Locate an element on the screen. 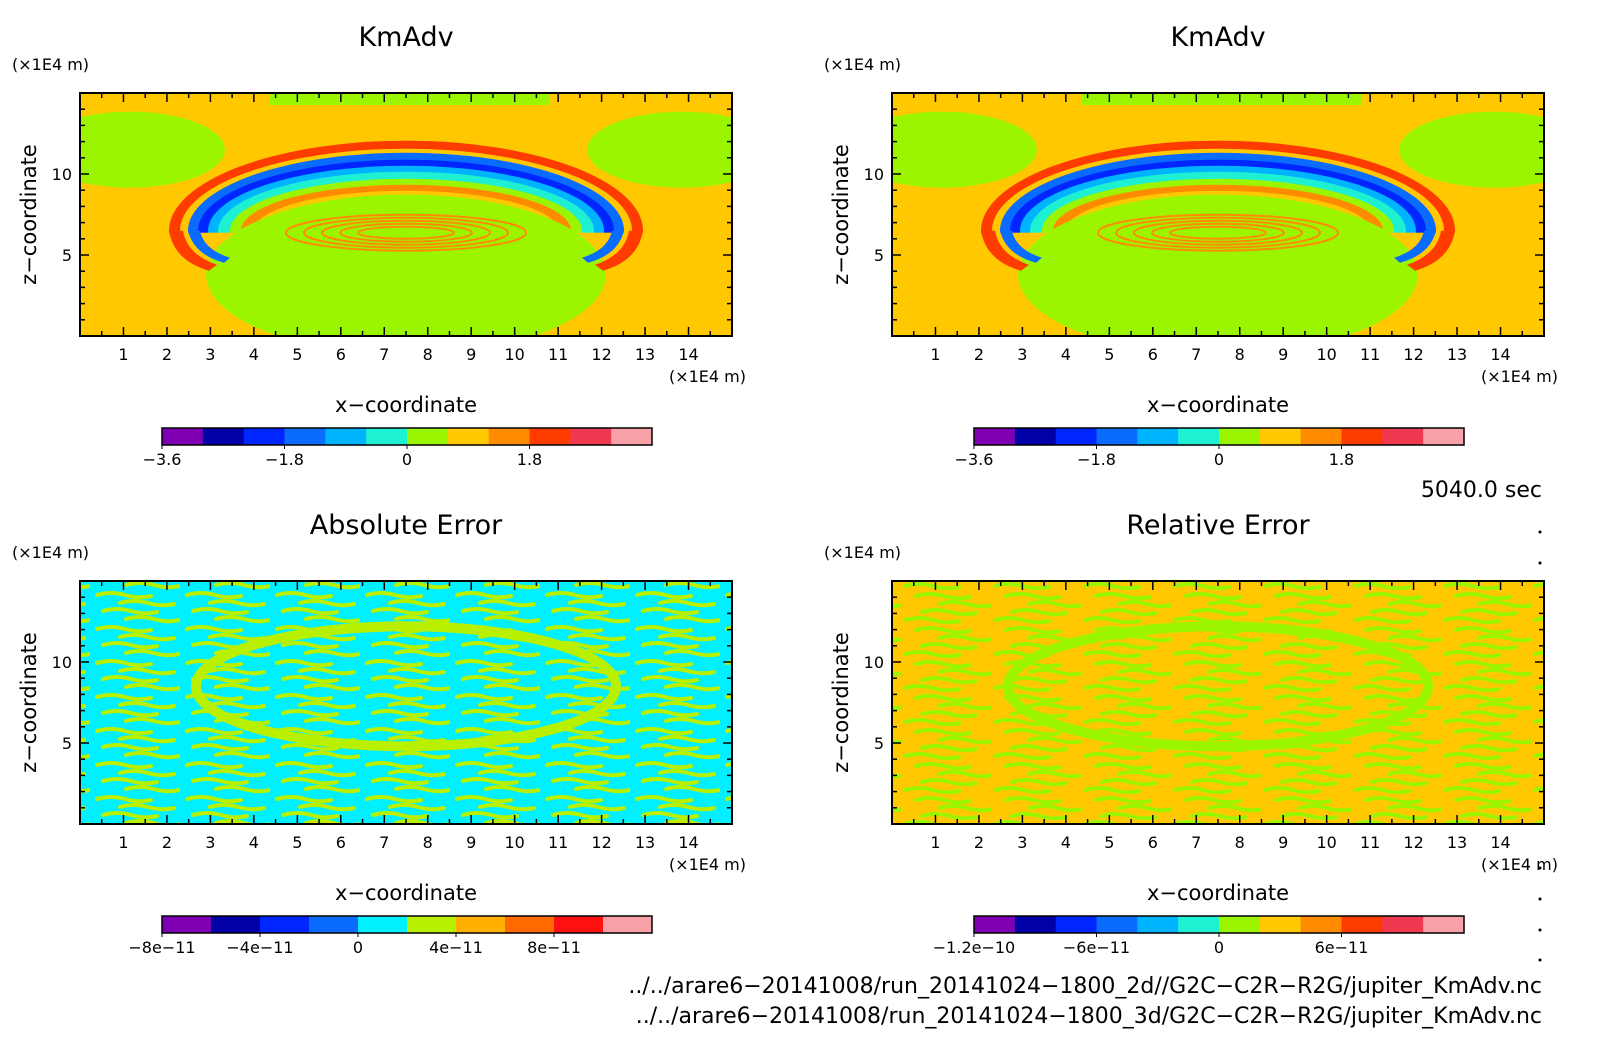  plot-area is located at coordinates (406, 214).